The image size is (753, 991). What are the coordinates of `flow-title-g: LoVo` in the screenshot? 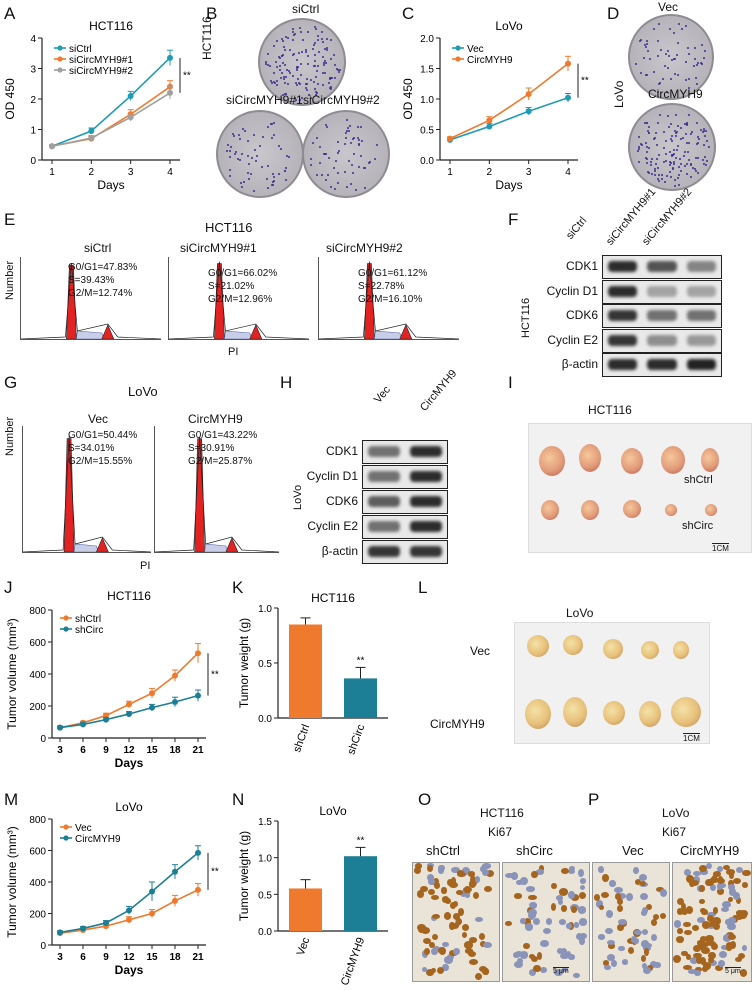 It's located at (143, 391).